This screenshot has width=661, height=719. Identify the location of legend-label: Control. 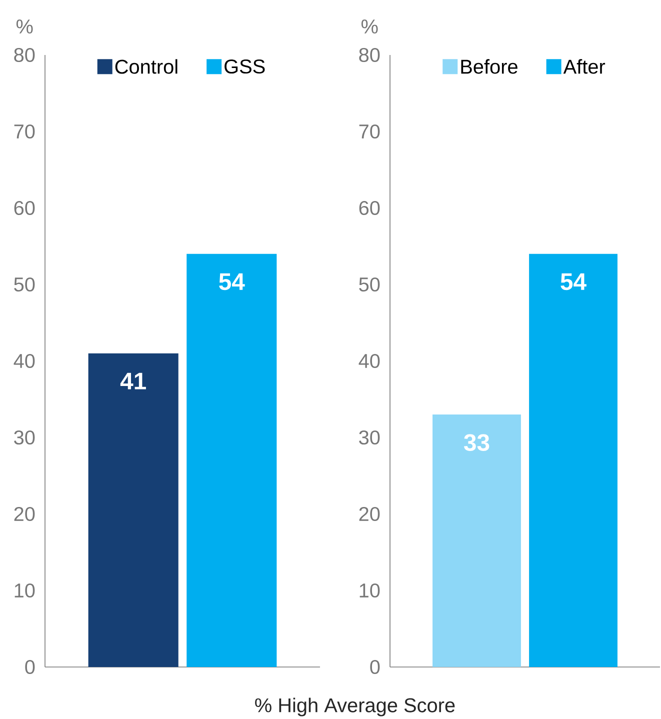
(146, 66).